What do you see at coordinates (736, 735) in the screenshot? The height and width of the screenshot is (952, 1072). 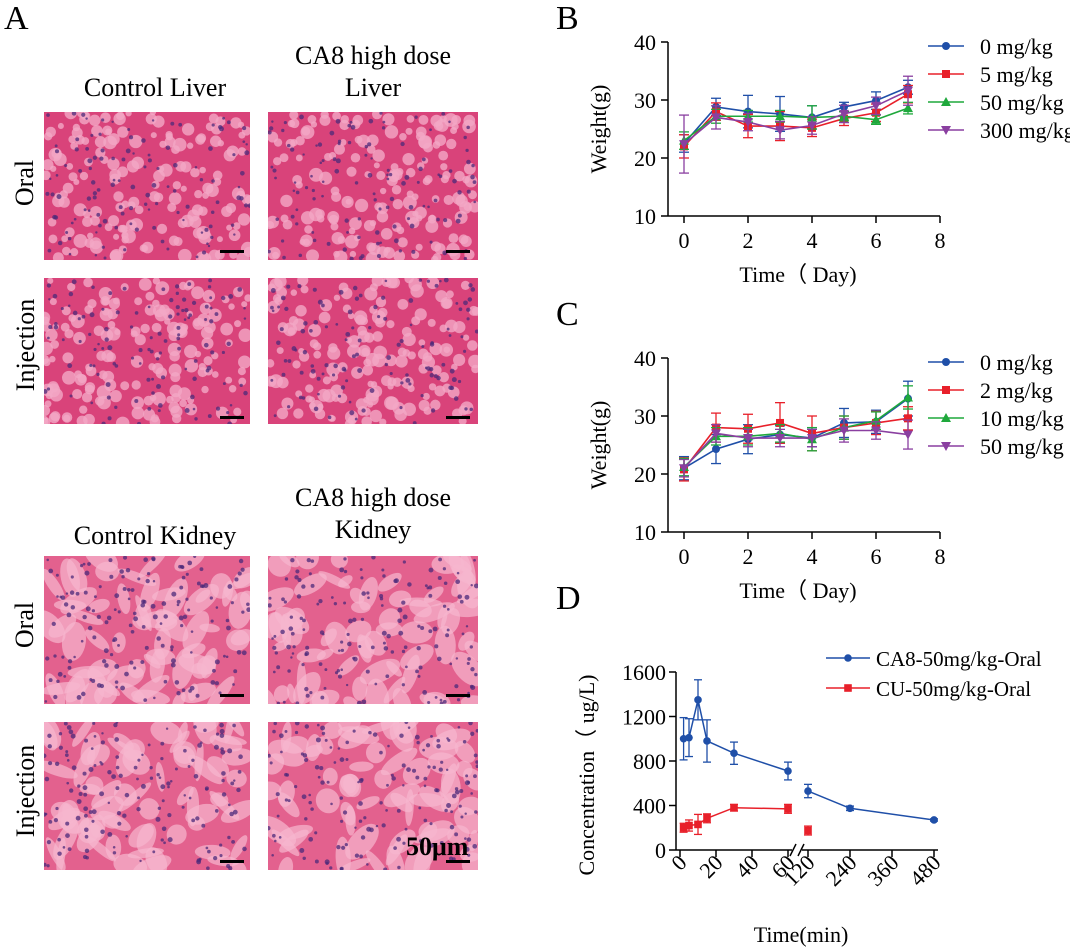 I see `series-line` at bounding box center [736, 735].